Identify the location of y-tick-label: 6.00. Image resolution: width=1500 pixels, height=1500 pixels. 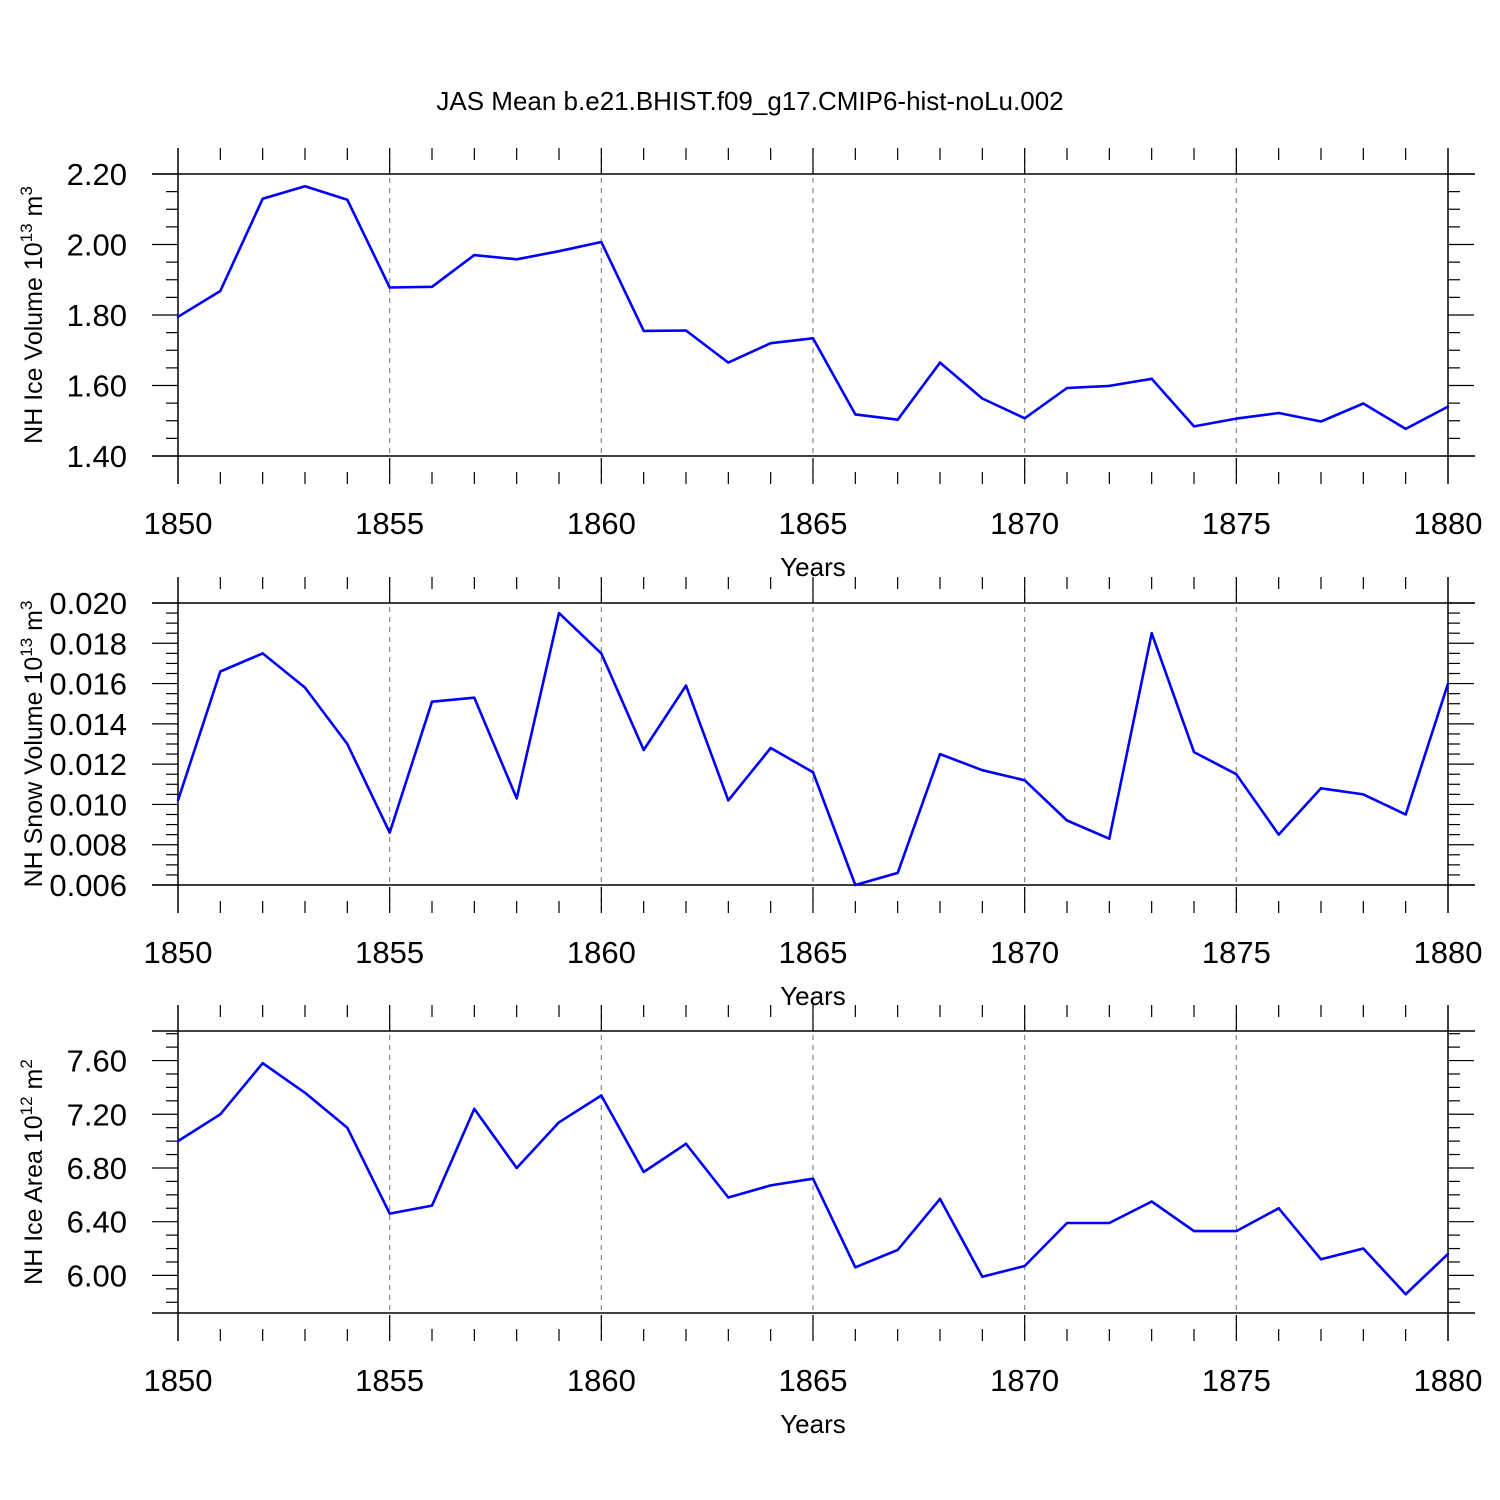
(97, 1275).